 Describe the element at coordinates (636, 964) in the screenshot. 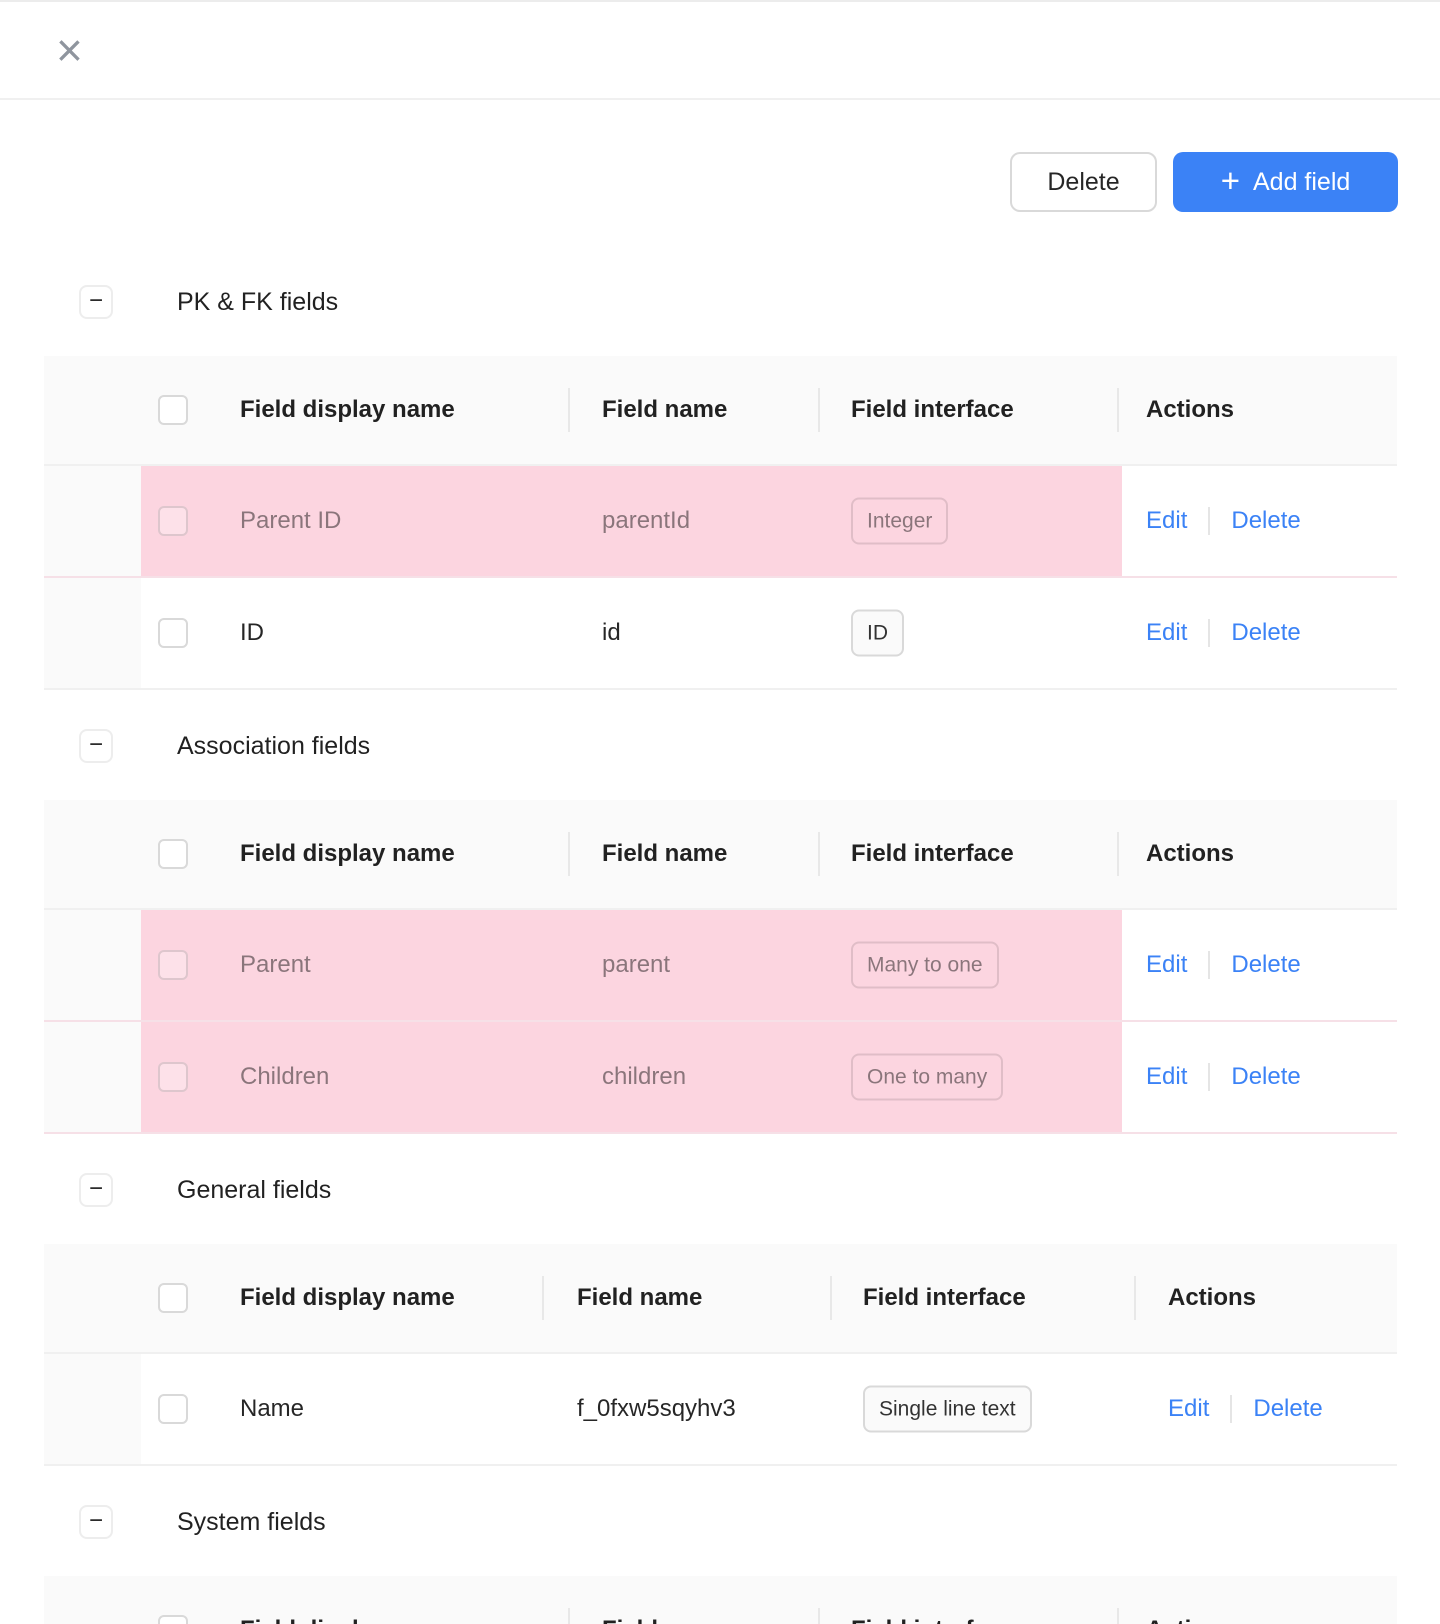

I see `field-name: parent` at that location.